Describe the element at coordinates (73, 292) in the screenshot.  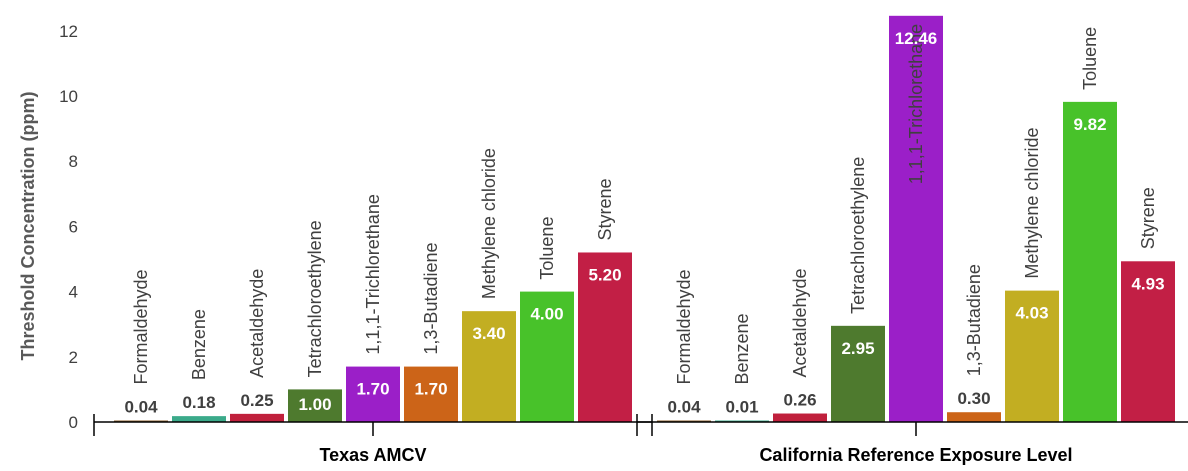
I see `y-tick-label: 4` at that location.